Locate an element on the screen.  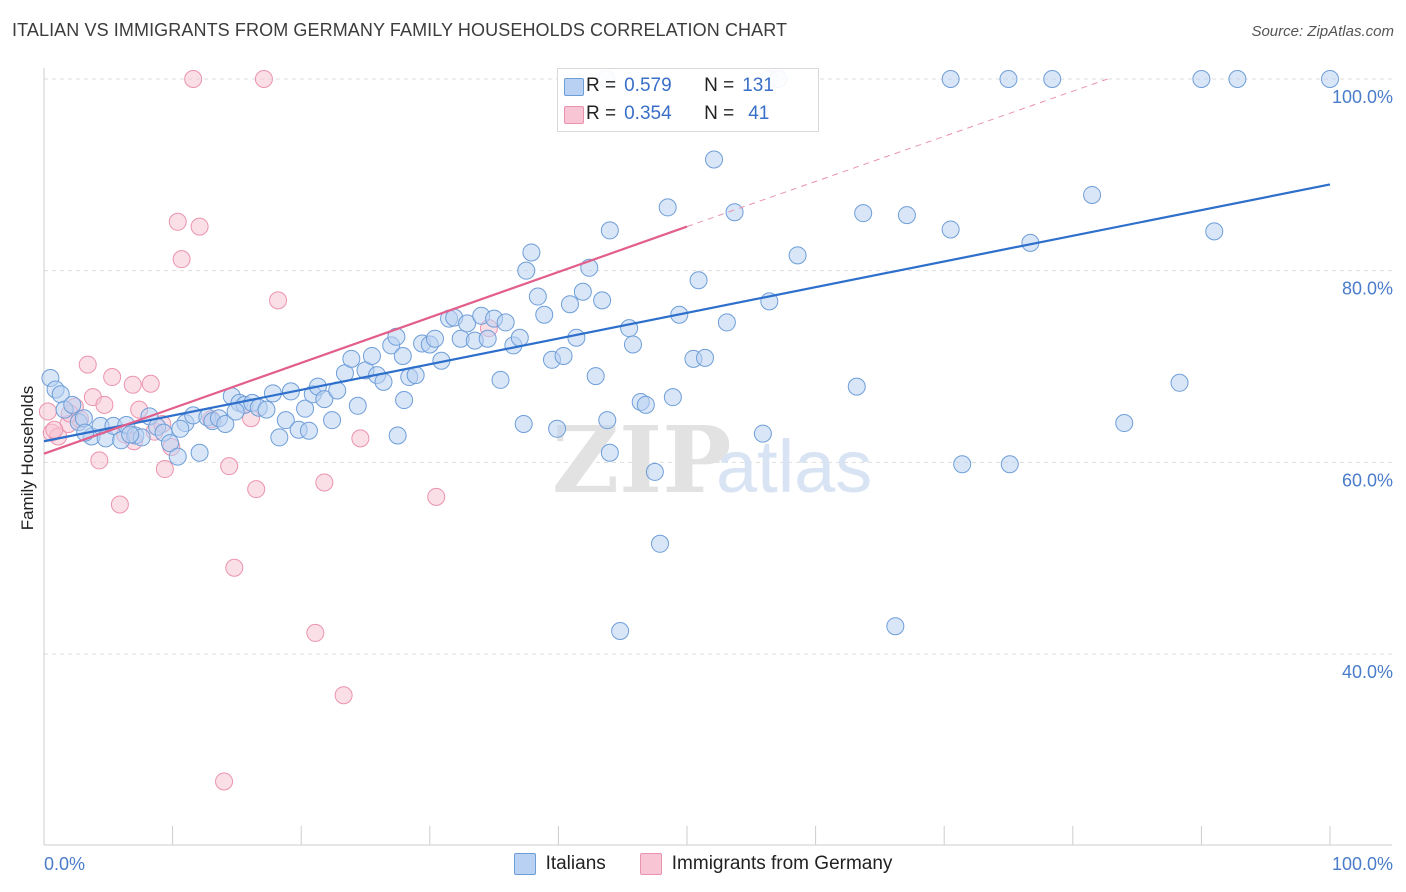
x-tick-label-max: 100.0% is located at coordinates (1362, 864).